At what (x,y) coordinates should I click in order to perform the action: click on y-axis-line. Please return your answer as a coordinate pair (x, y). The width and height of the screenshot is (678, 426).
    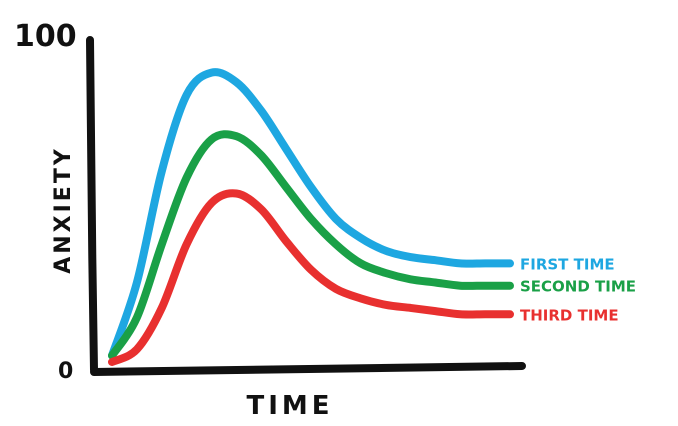
    Looking at the image, I should click on (92, 205).